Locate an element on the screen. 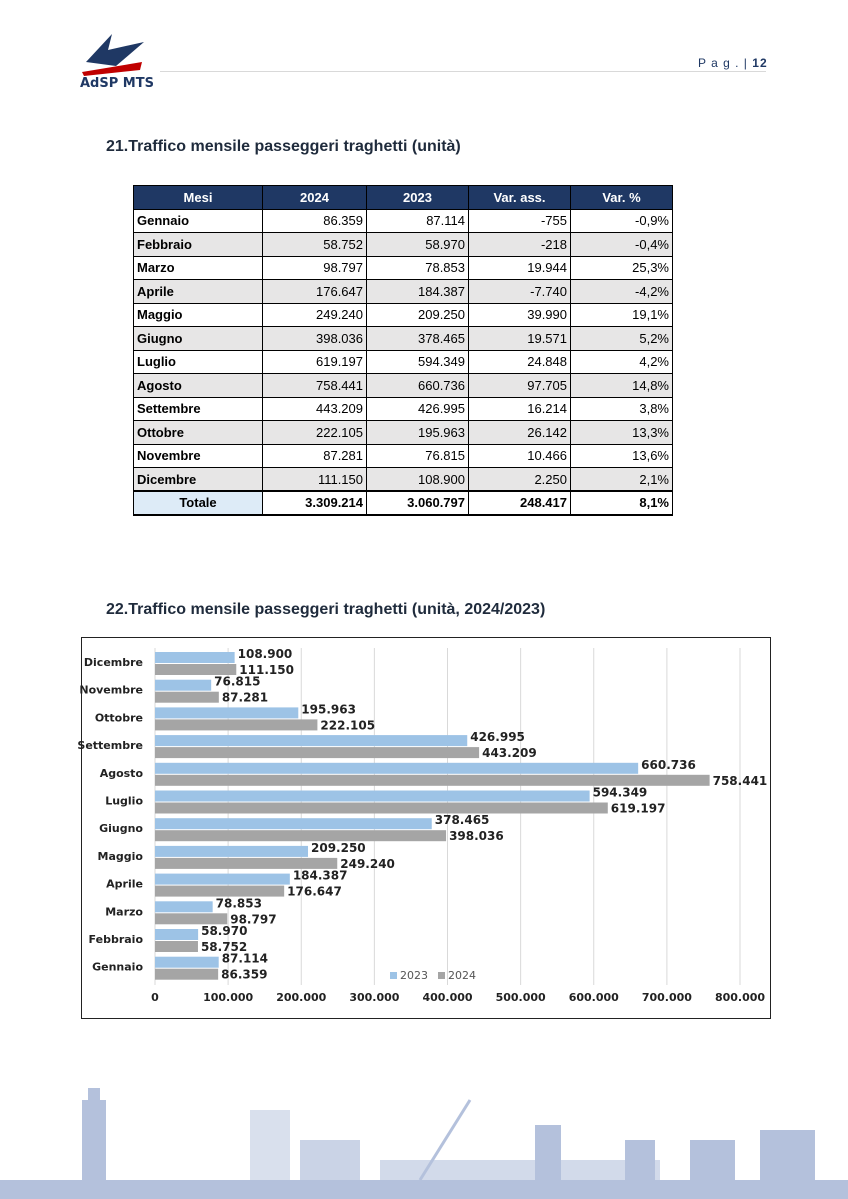  table-row: Marzo 98.797 78.853 19.944 25,3% is located at coordinates (403, 267).